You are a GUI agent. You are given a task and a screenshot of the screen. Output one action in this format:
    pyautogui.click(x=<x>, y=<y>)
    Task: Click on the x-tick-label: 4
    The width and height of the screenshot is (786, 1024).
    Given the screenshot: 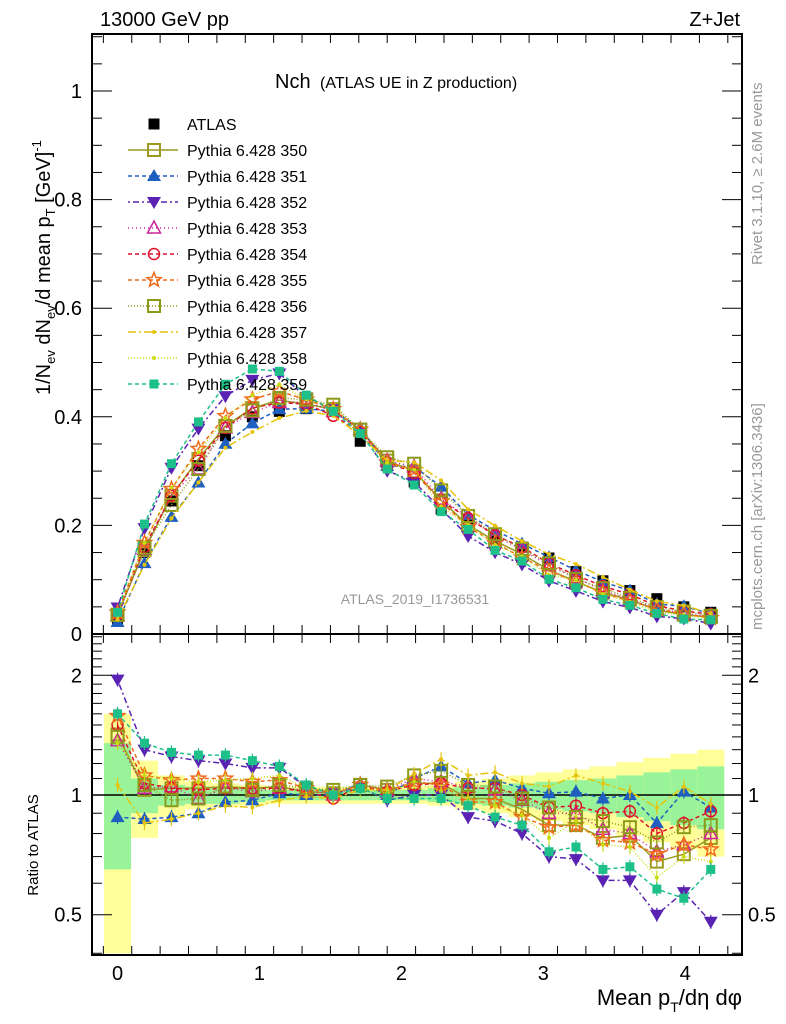 What is the action you would take?
    pyautogui.click(x=685, y=974)
    